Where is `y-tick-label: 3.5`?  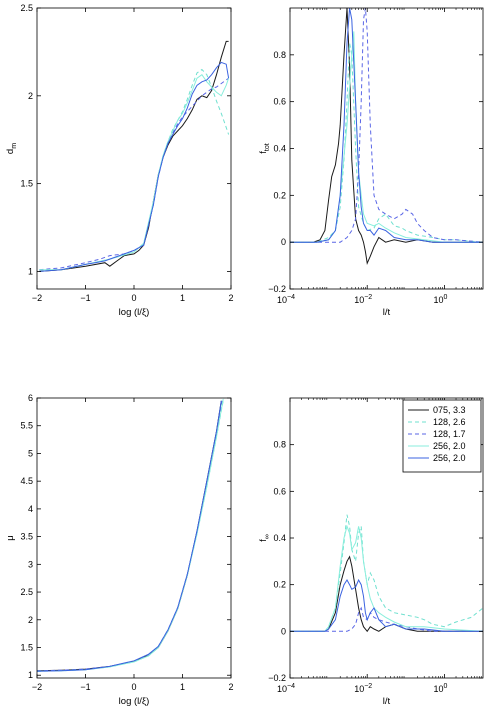
y-tick-label: 3.5 is located at coordinates (26, 537).